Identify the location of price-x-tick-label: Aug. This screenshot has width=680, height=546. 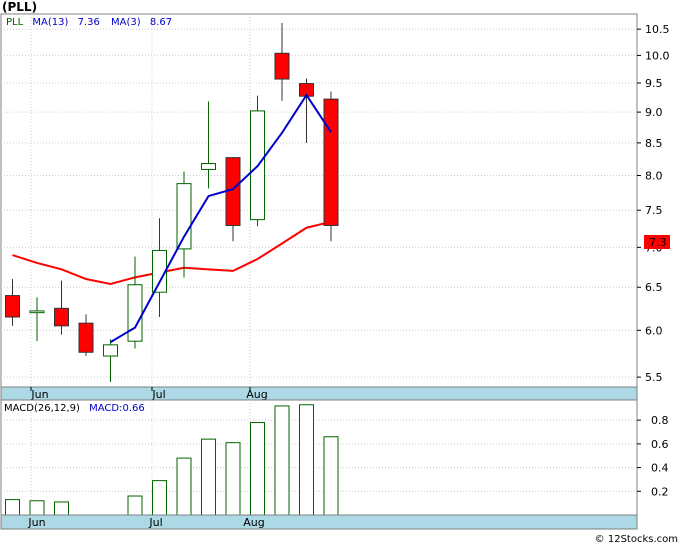
(256, 394).